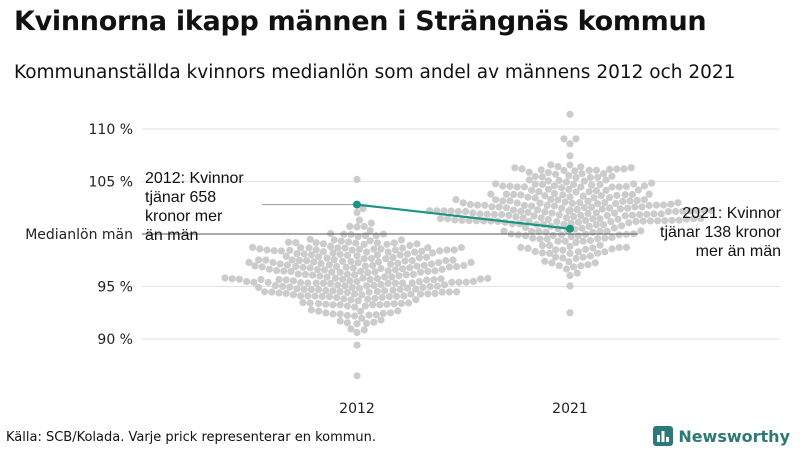 This screenshot has height=450, width=800. Describe the element at coordinates (738, 251) in the screenshot. I see `annotation-line: mer än män` at that location.